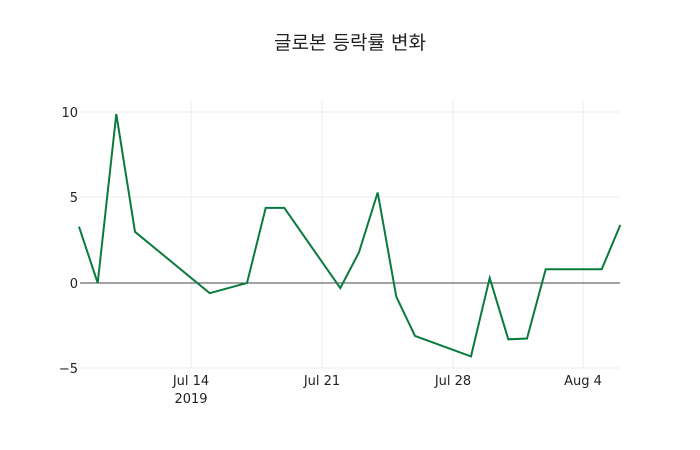 The width and height of the screenshot is (700, 450). Describe the element at coordinates (68, 369) in the screenshot. I see `y-tick-label: −5` at that location.